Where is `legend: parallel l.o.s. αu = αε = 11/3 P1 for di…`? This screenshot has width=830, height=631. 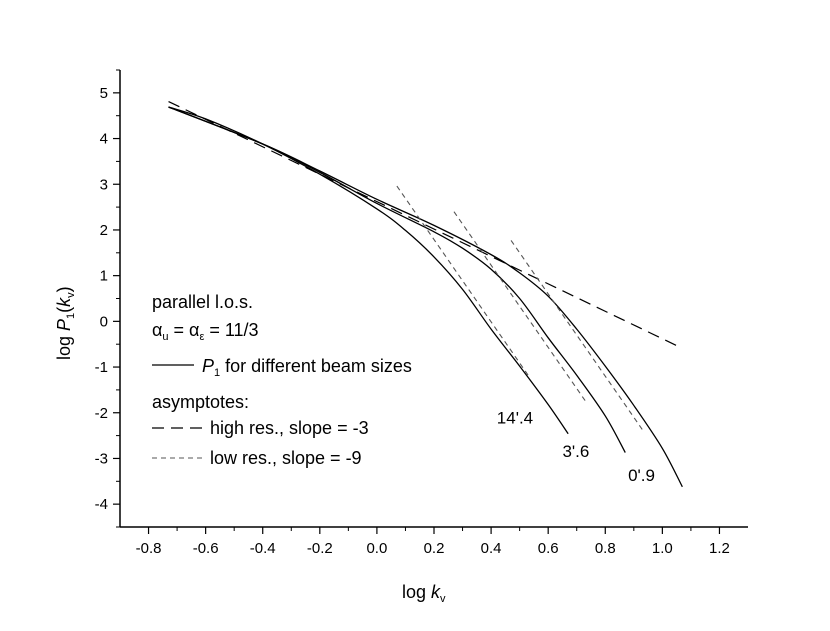
legend: parallel l.o.s. αu = αε = 11/3 P1 for di… is located at coordinates (282, 380).